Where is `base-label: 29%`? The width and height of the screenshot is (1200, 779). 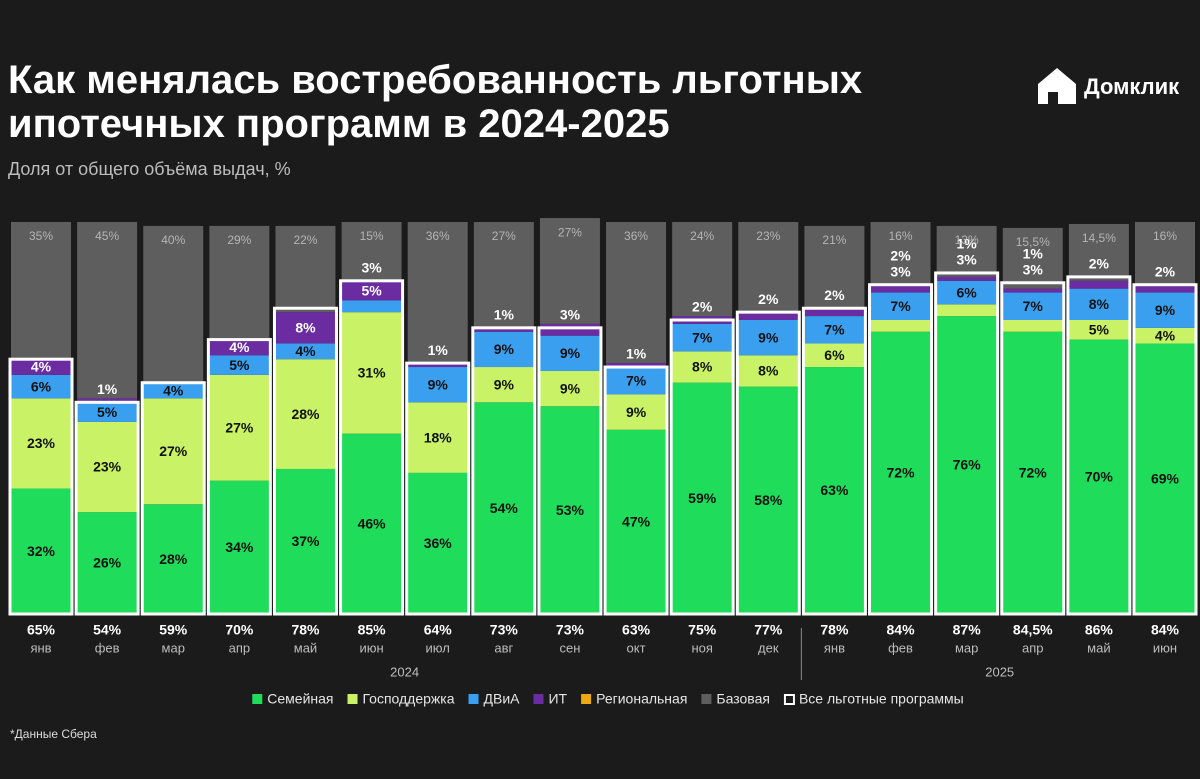 base-label: 29% is located at coordinates (239, 240).